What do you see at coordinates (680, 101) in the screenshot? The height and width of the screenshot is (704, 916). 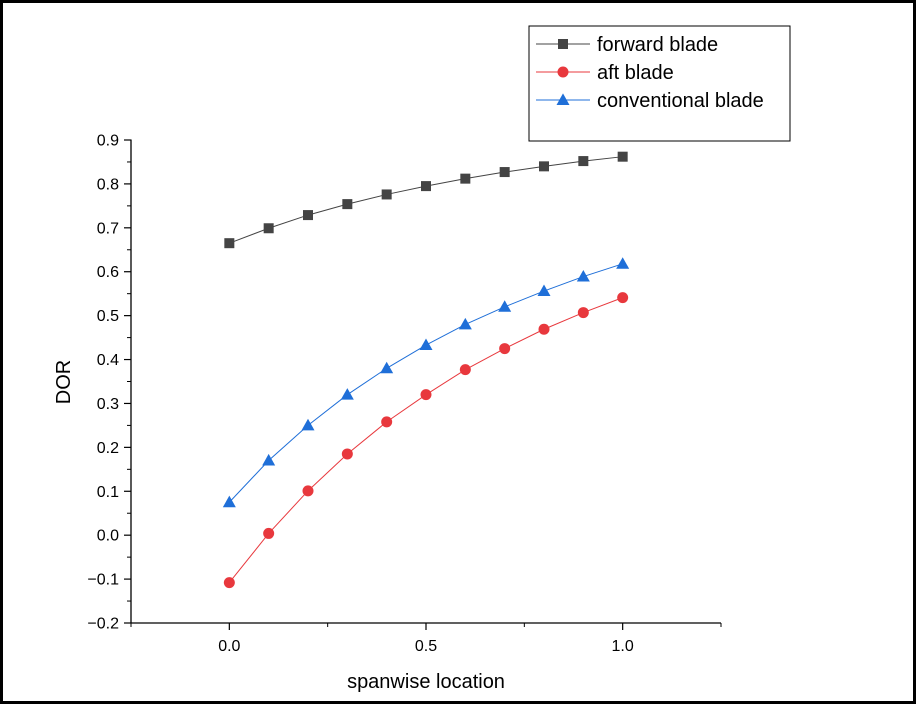 I see `legend-label: conventional blade` at bounding box center [680, 101].